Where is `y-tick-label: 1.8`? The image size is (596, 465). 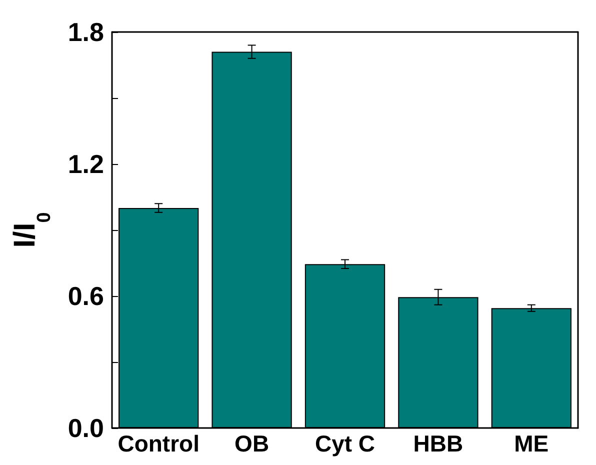
y-tick-label: 1.8 is located at coordinates (86, 32).